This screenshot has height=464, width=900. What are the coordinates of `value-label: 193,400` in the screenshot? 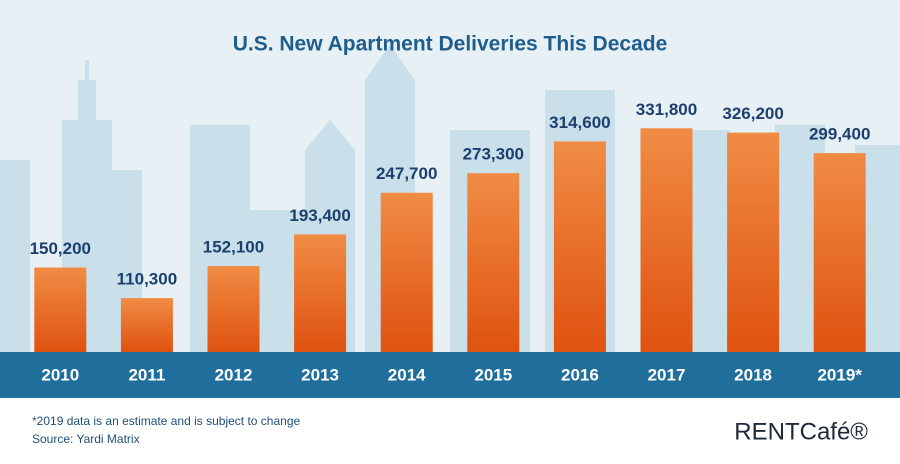 It's located at (319, 215).